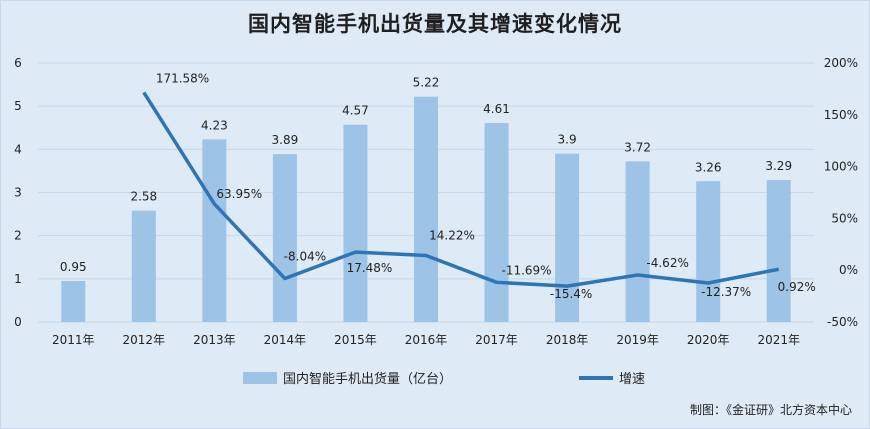  Describe the element at coordinates (637, 147) in the screenshot. I see `bar-value-label: 3.72` at that location.